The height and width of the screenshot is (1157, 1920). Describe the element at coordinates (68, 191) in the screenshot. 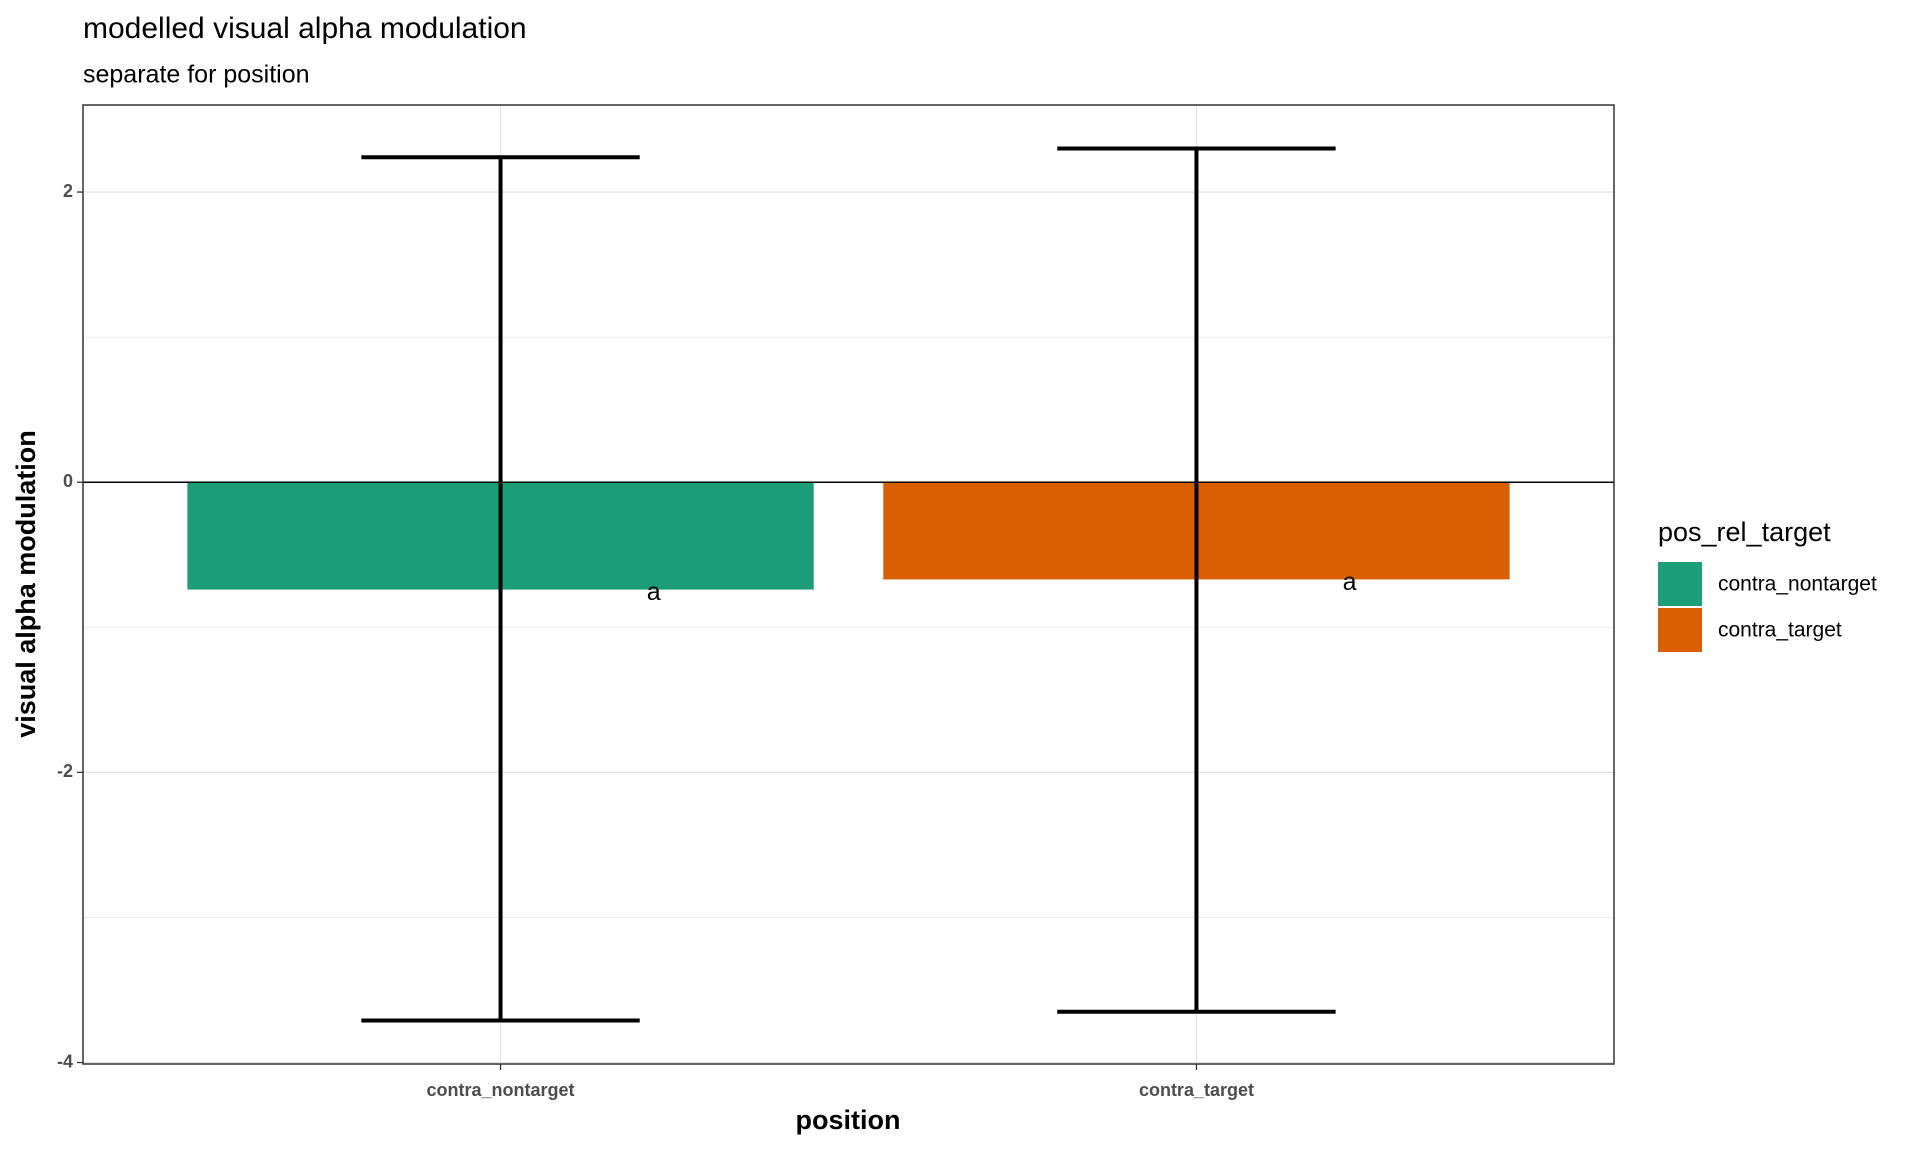

I see `y-tick-label: 2` at that location.